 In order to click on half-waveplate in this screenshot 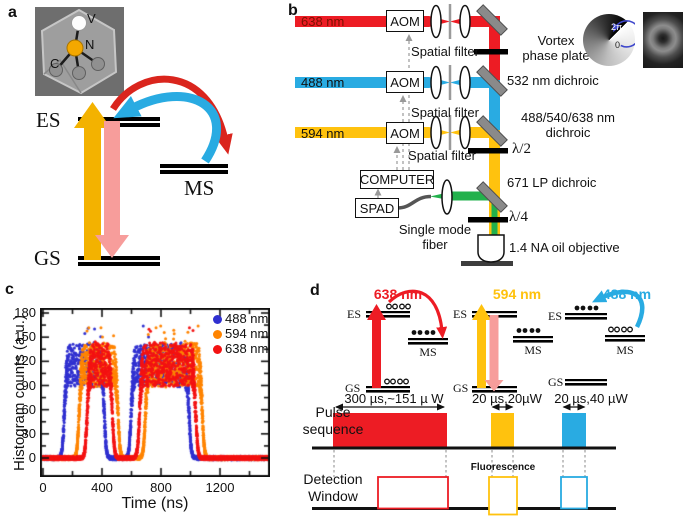, I will do `click(488, 151)`.